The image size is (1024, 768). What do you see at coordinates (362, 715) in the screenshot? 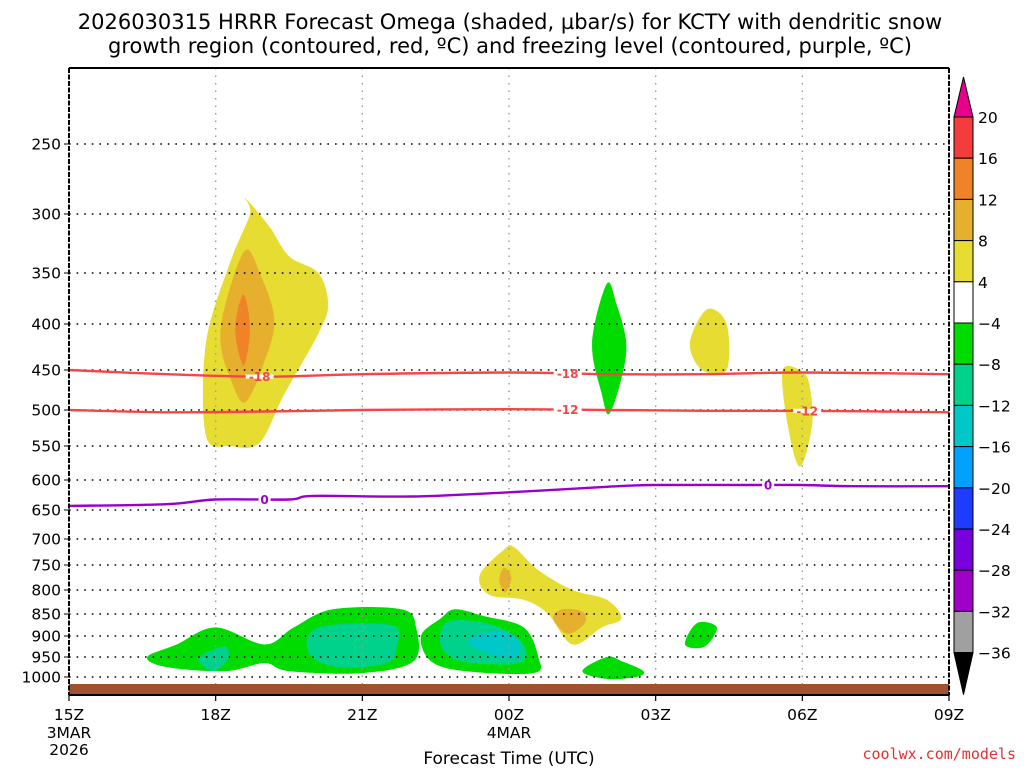
I see `x-tick-label-21Z: 21Z` at bounding box center [362, 715].